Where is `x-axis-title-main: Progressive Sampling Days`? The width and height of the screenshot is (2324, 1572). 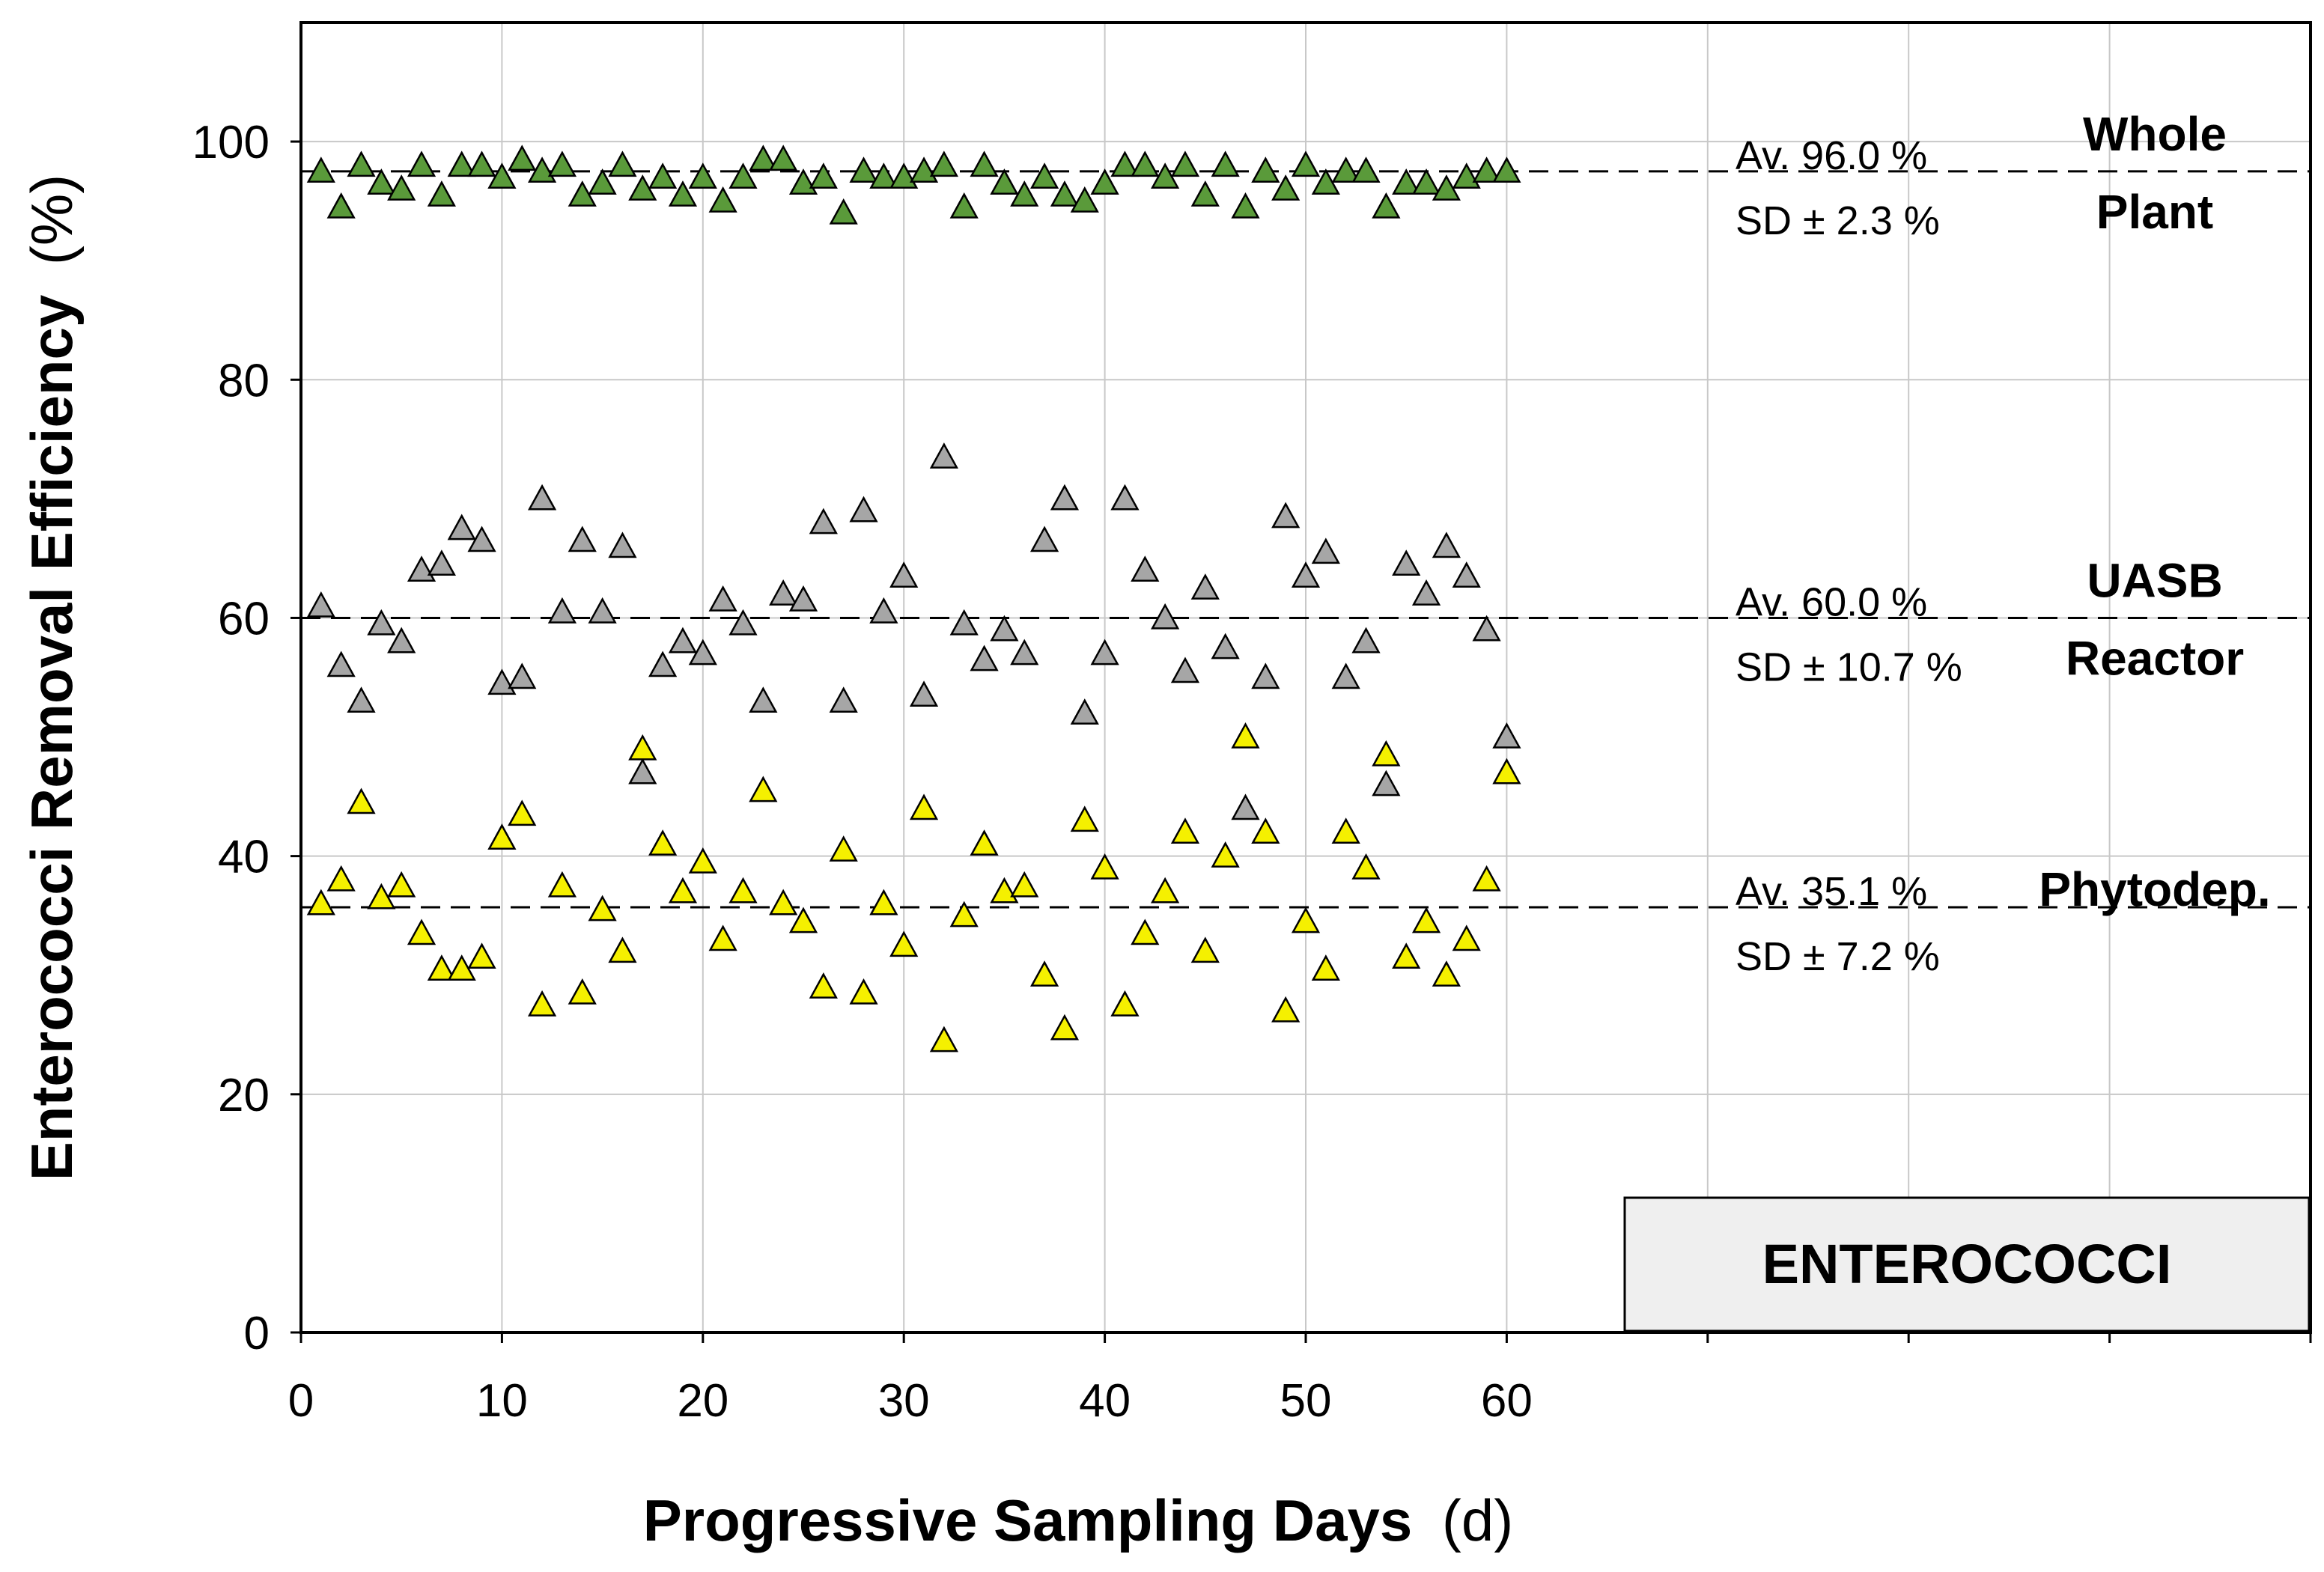
x-axis-title-main: Progressive Sampling Days is located at coordinates (1027, 1520).